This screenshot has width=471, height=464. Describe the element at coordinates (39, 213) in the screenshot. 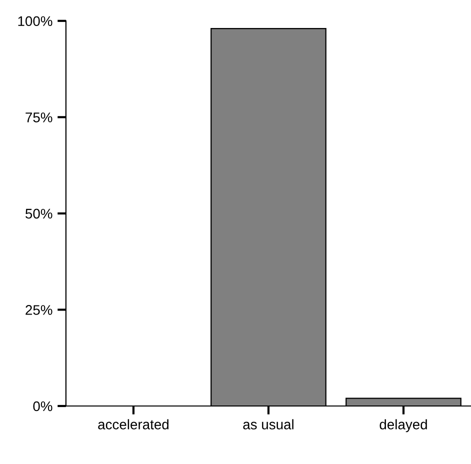

I see `y-tick-label: 50%` at that location.